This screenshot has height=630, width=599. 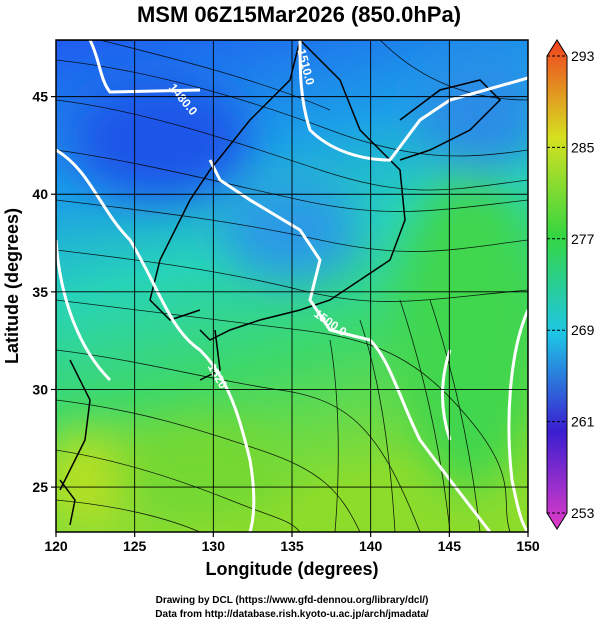 I want to click on colorbar-tick-label: 253, so click(x=583, y=513).